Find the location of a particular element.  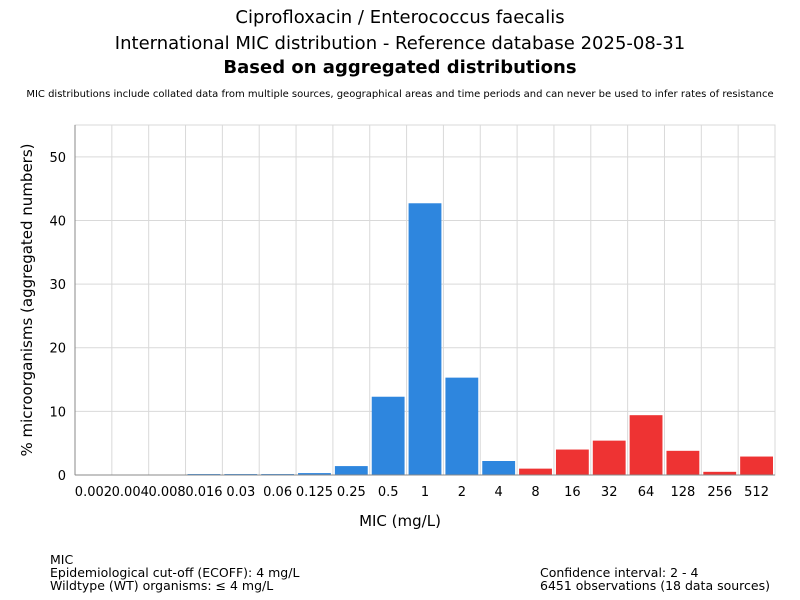

x-tick-label: 256 is located at coordinates (719, 492).